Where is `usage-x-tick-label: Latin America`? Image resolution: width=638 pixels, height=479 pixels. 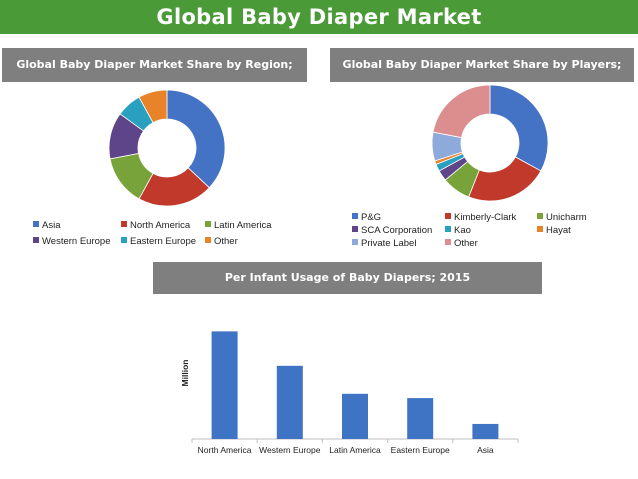
usage-x-tick-label: Latin America is located at coordinates (355, 450).